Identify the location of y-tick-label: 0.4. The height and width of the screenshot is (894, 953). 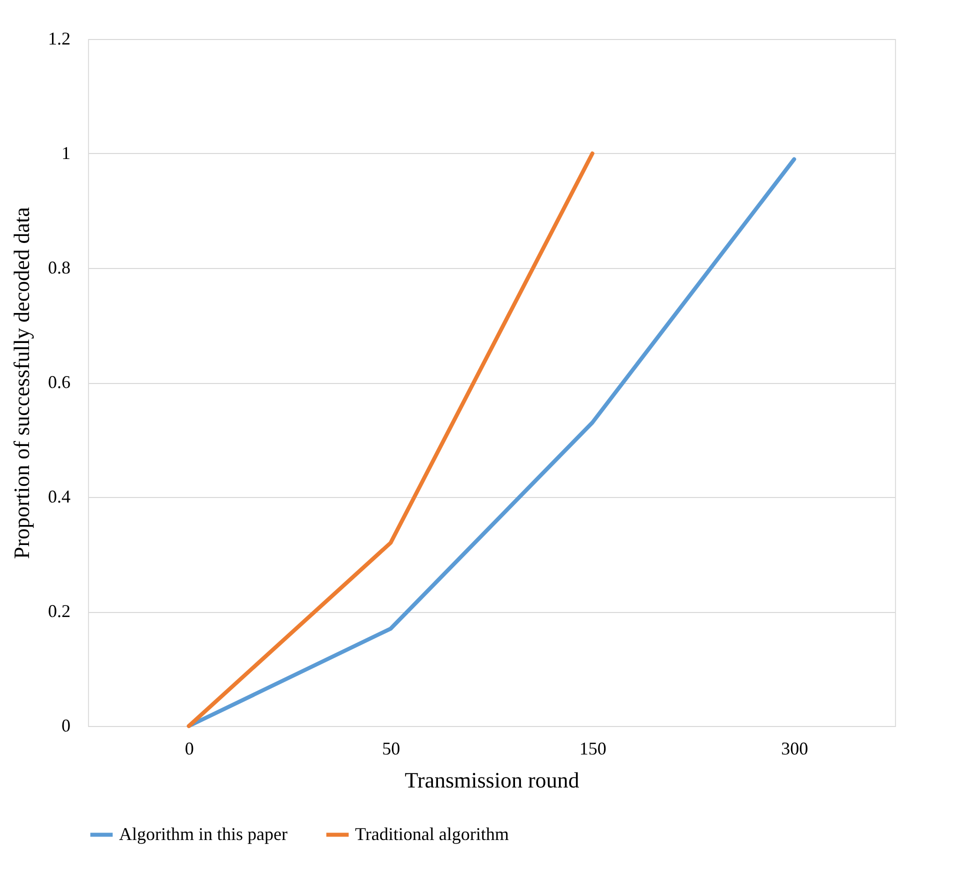
(59, 496).